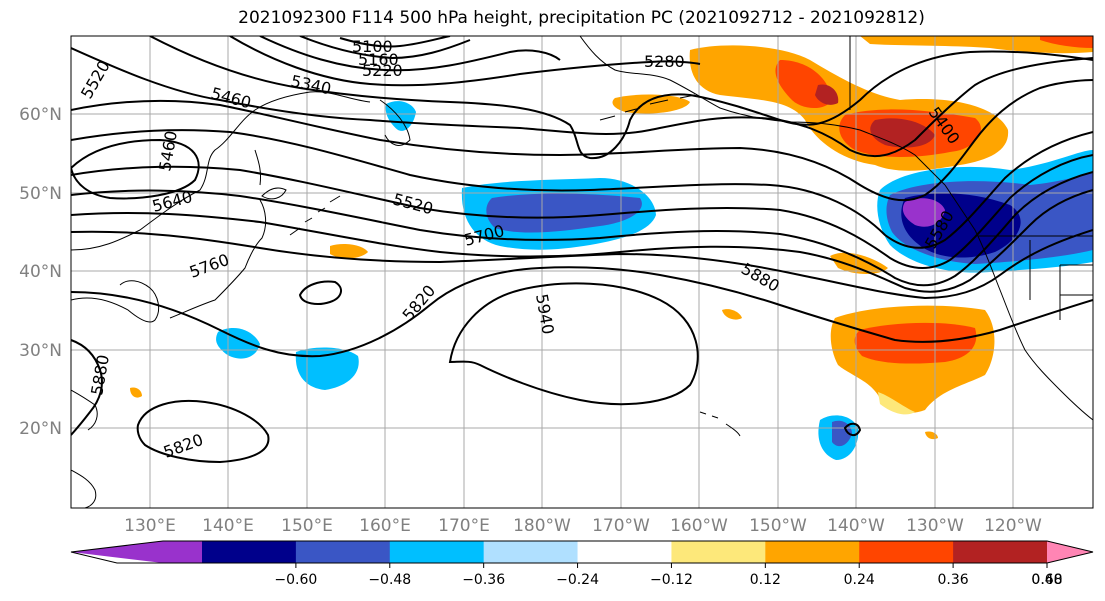  Describe the element at coordinates (564, 213) in the screenshot. I see `precip-area-central-negative-inner` at that location.